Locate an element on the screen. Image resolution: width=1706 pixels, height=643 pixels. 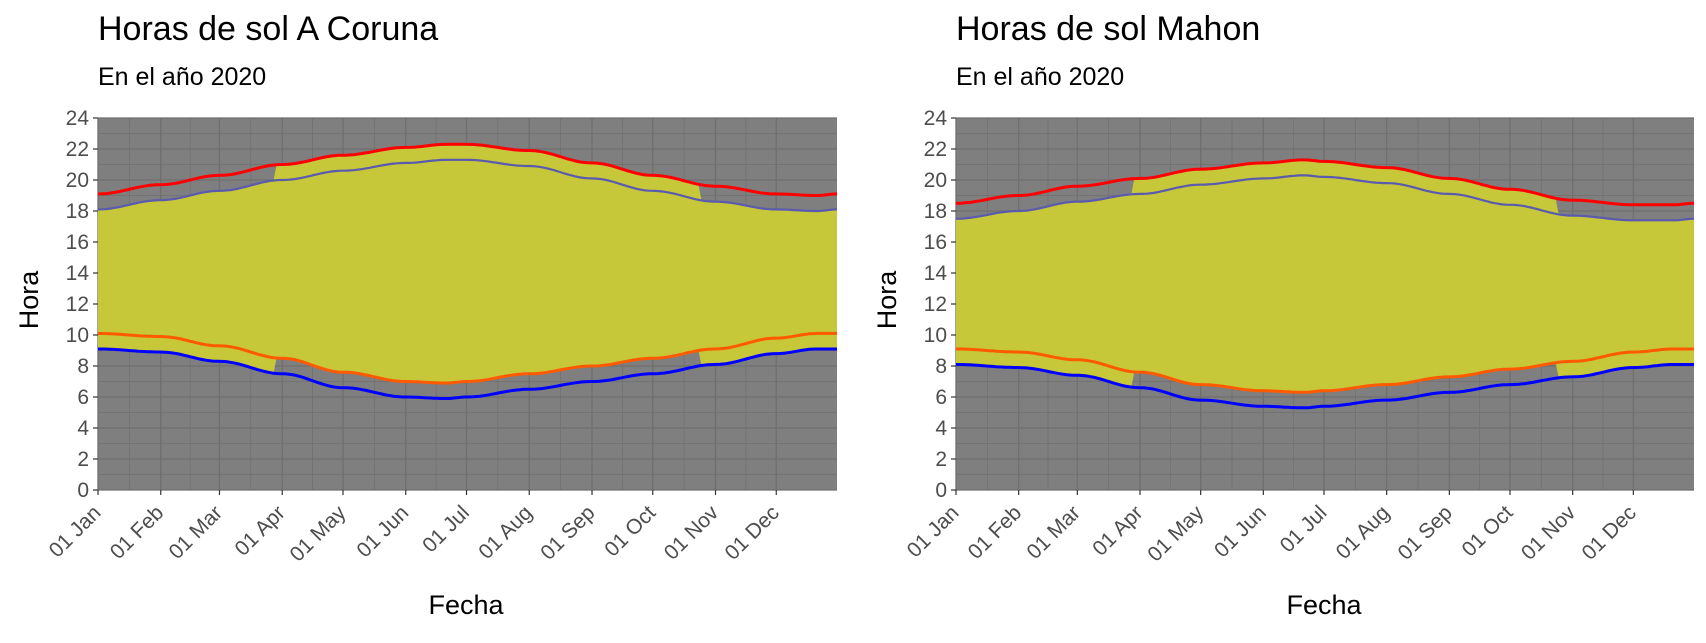
chart-title: Horas de sol Mahon is located at coordinates (1108, 29).